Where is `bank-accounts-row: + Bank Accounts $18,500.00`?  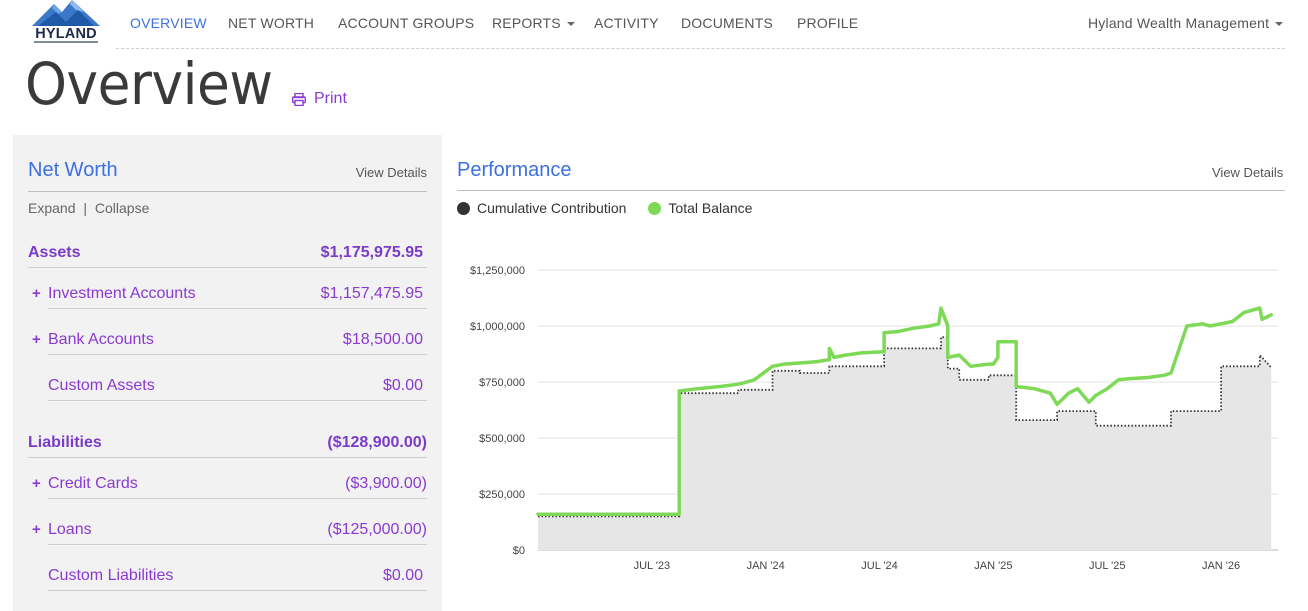 bank-accounts-row: + Bank Accounts $18,500.00 is located at coordinates (229, 340).